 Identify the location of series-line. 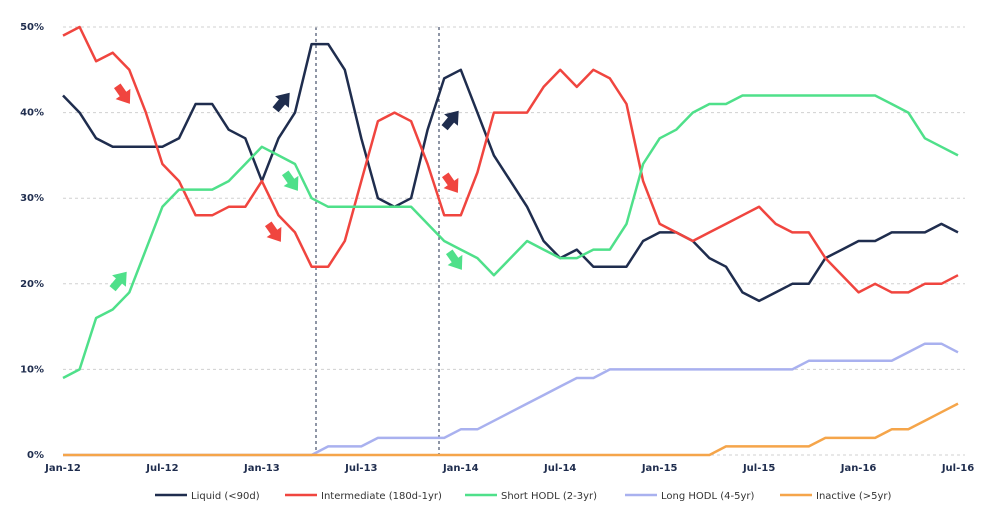
(511, 429).